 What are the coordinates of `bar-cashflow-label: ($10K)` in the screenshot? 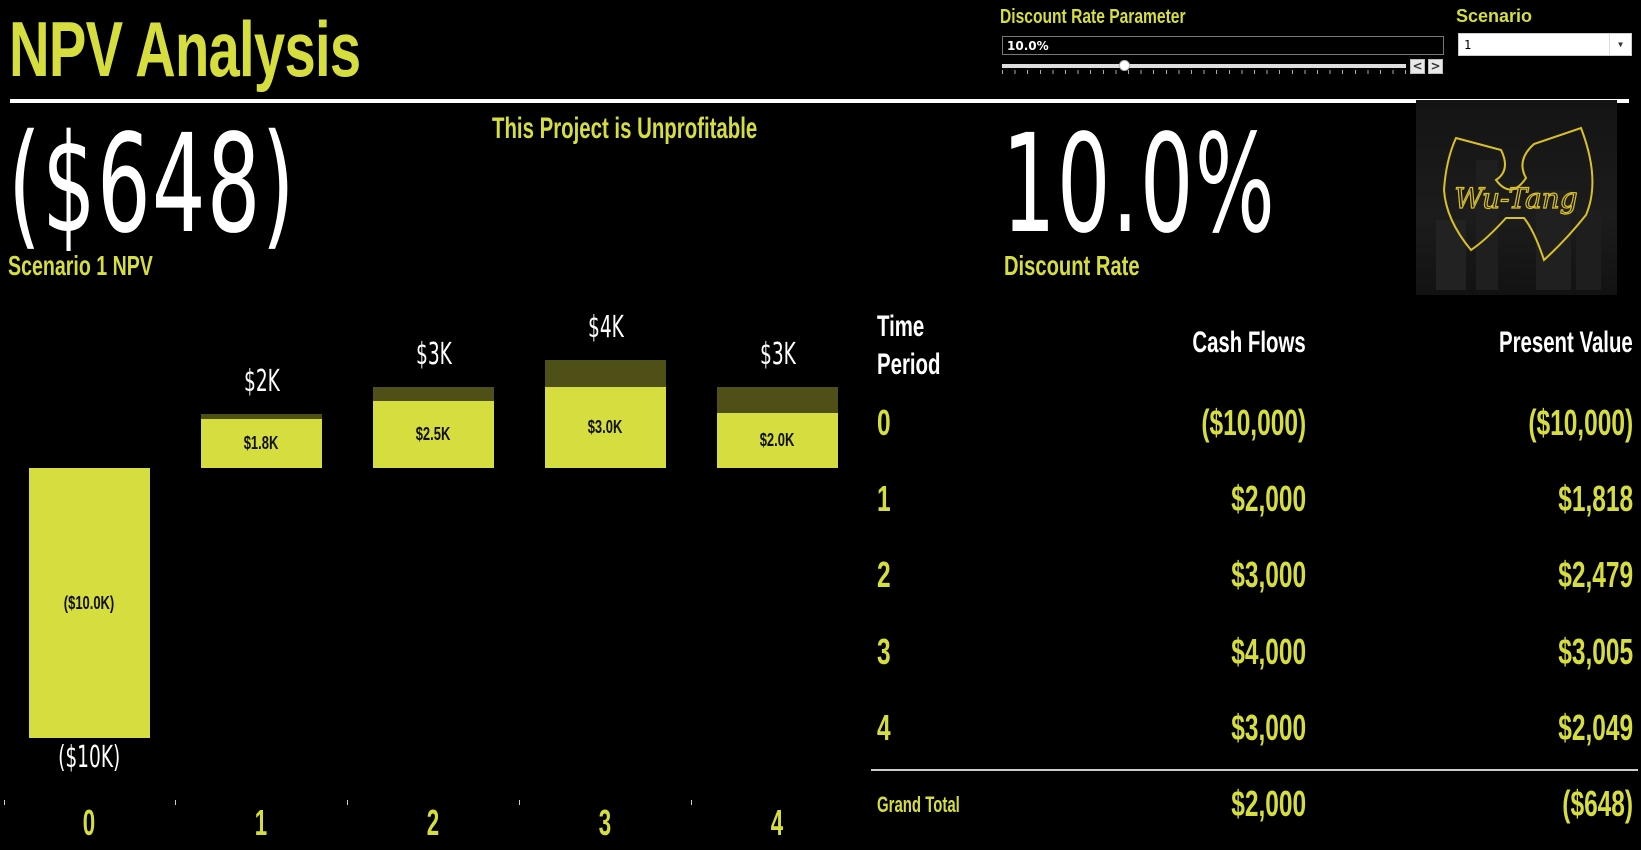 It's located at (89, 757).